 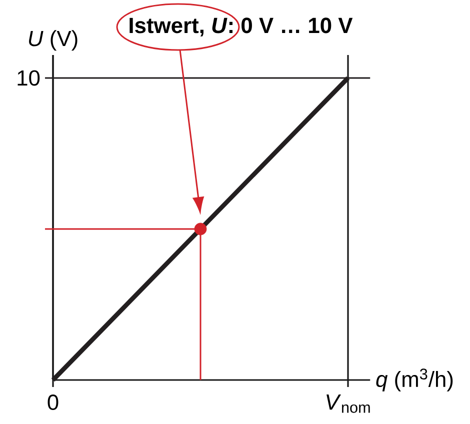 I want to click on y-axis-title: U (V), so click(x=53, y=40).